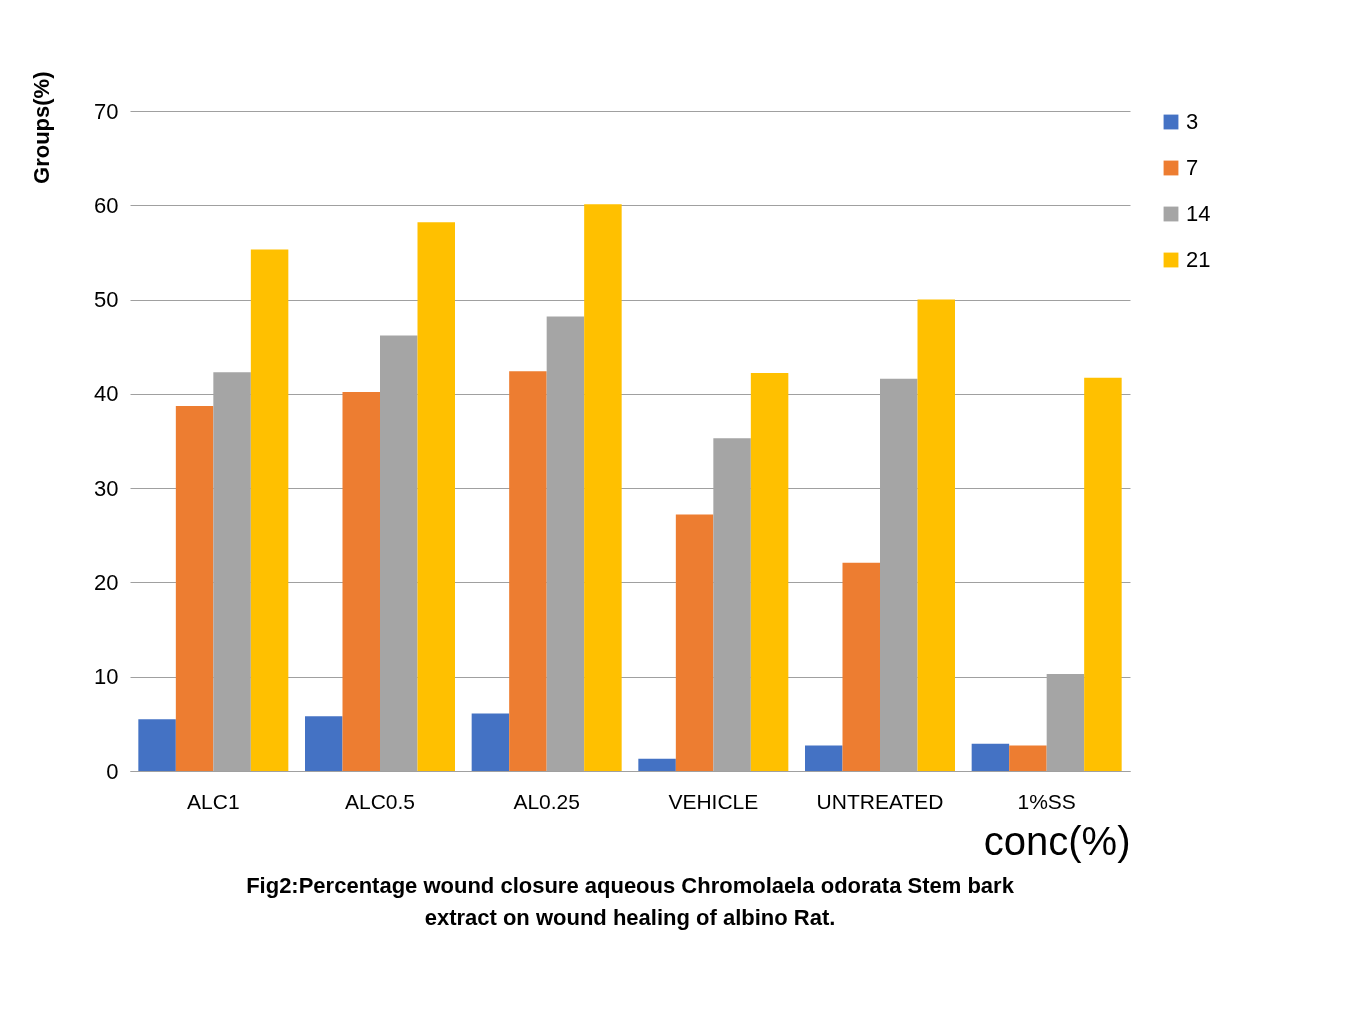 This screenshot has height=1032, width=1346. I want to click on y-tick-label: 40, so click(106, 394).